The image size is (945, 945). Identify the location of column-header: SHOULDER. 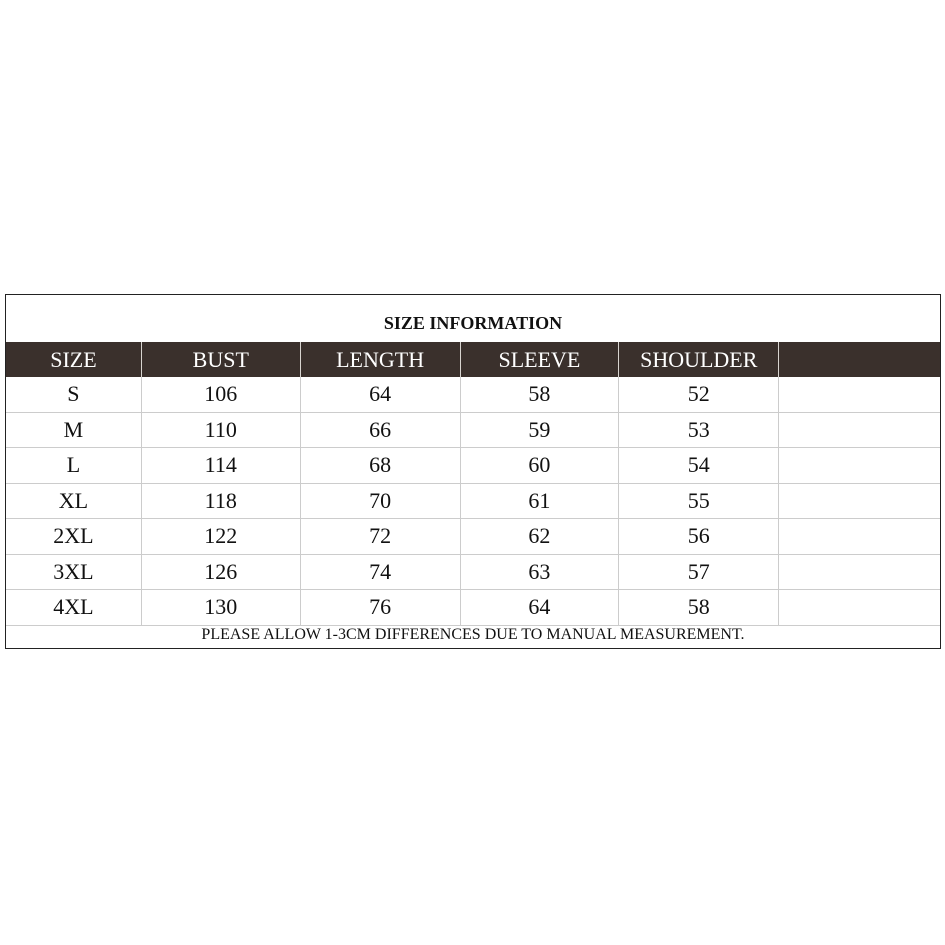
(699, 359).